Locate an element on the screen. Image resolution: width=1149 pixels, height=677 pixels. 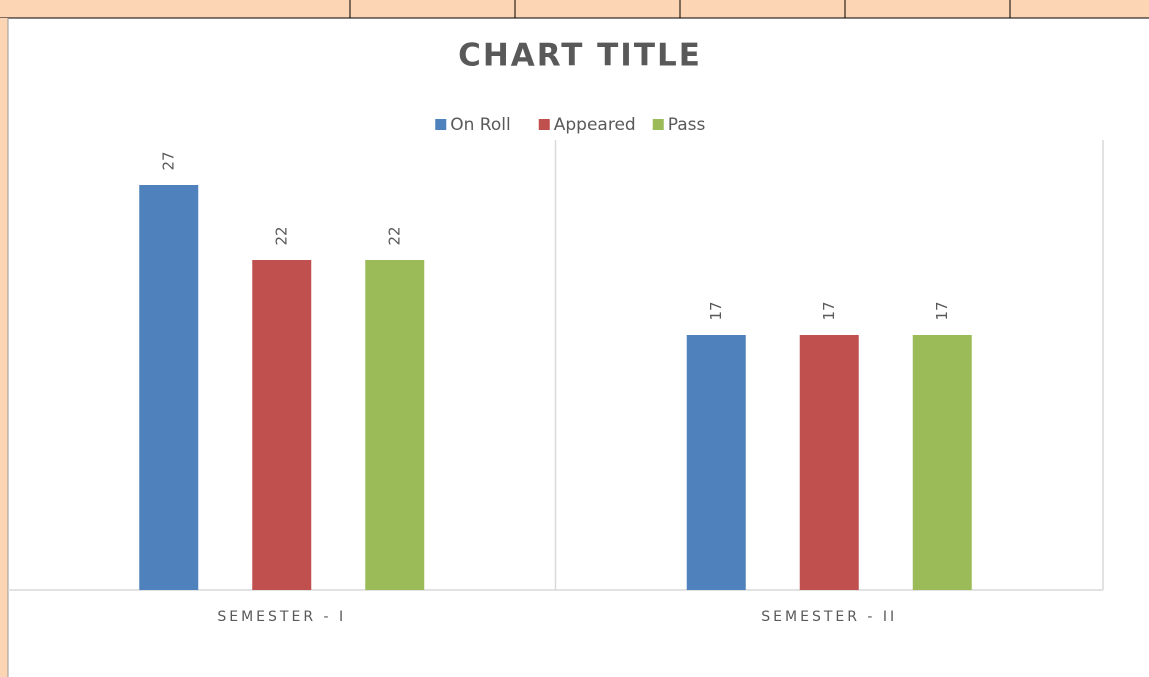
legend: On Roll Appeared Pass is located at coordinates (570, 125).